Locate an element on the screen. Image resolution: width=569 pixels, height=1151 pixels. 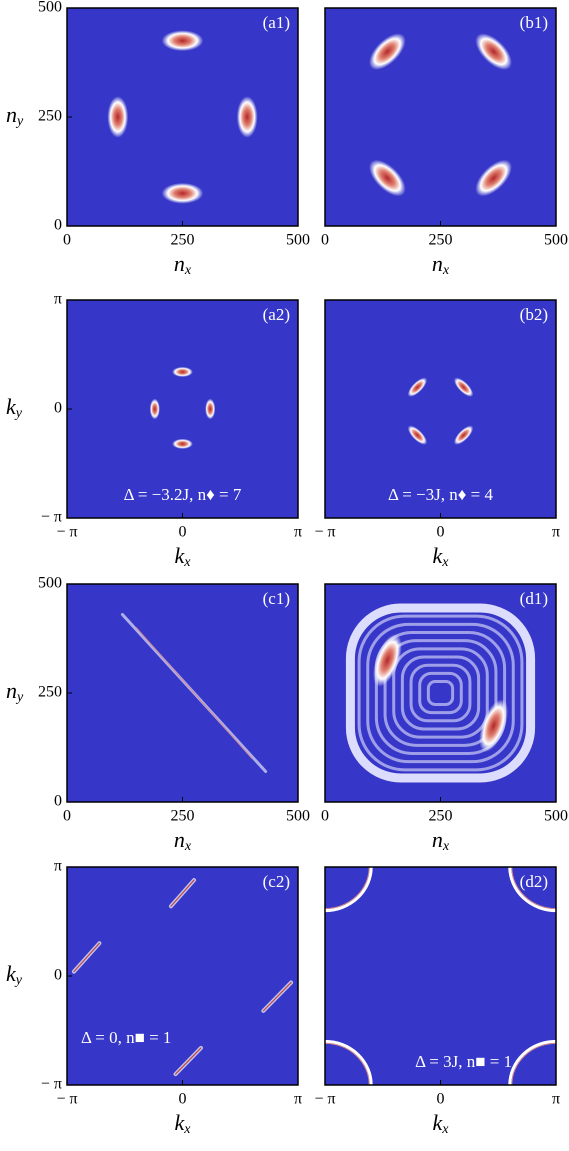
annotation: Δ = −3.2J, n♦ = 7 is located at coordinates (183, 494).